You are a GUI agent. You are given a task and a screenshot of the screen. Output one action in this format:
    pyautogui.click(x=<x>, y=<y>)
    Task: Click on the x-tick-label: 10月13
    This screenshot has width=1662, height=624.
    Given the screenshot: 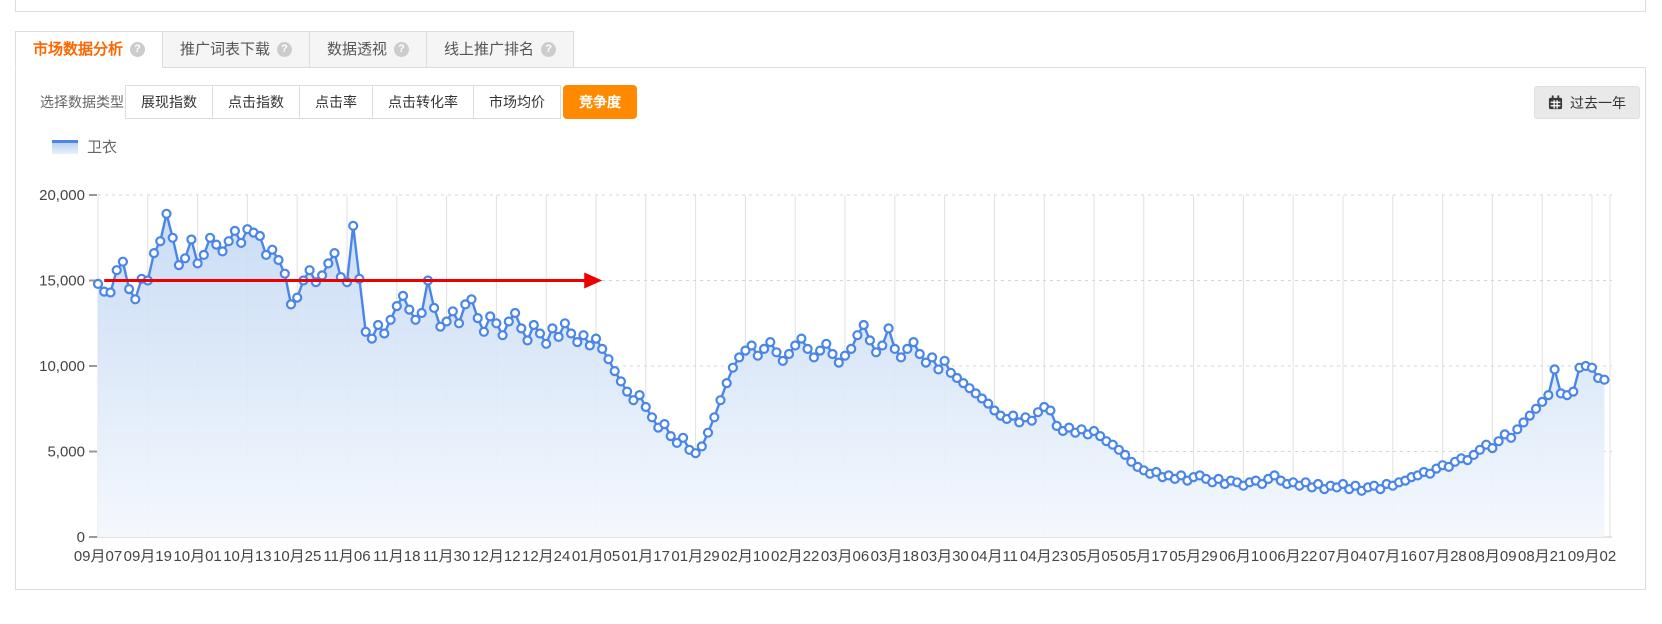 What is the action you would take?
    pyautogui.click(x=247, y=556)
    